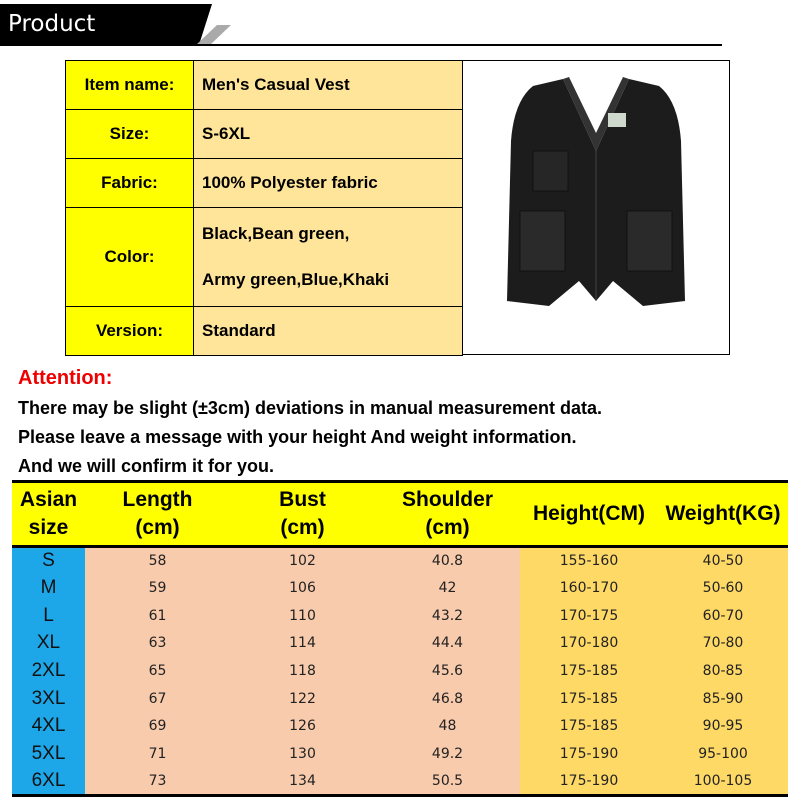 The image size is (800, 800). Describe the element at coordinates (48, 726) in the screenshot. I see `size-cell: 4XL` at that location.